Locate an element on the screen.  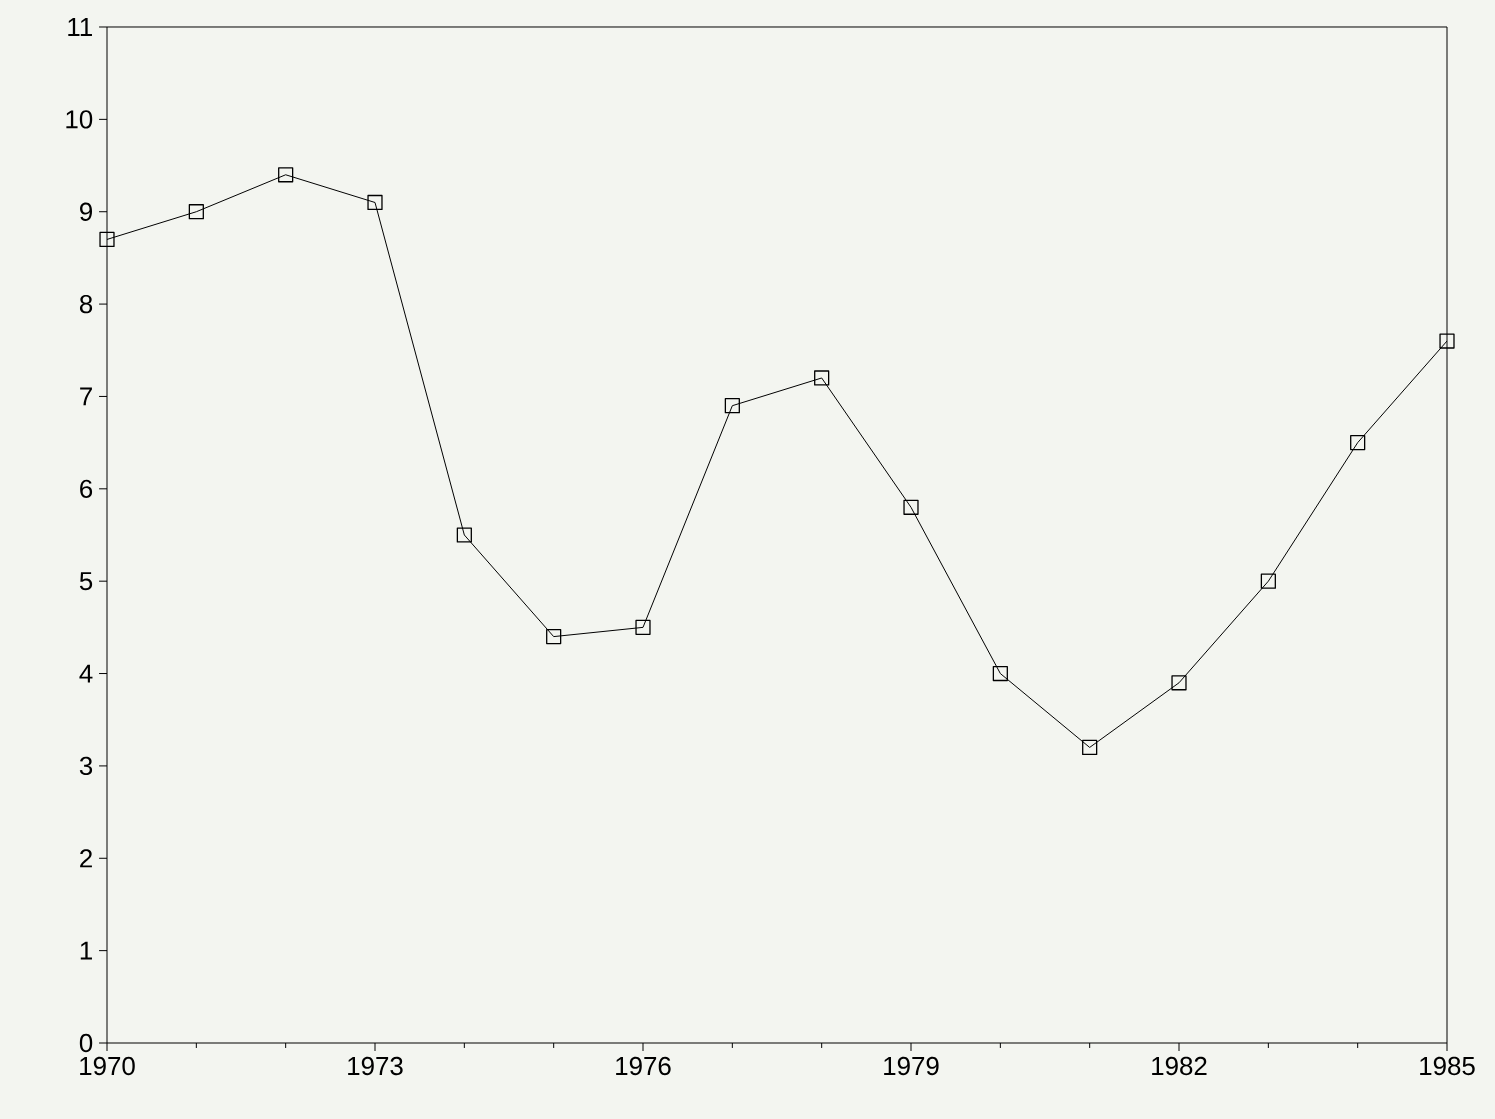
x-tick-label: 1979 is located at coordinates (911, 1066).